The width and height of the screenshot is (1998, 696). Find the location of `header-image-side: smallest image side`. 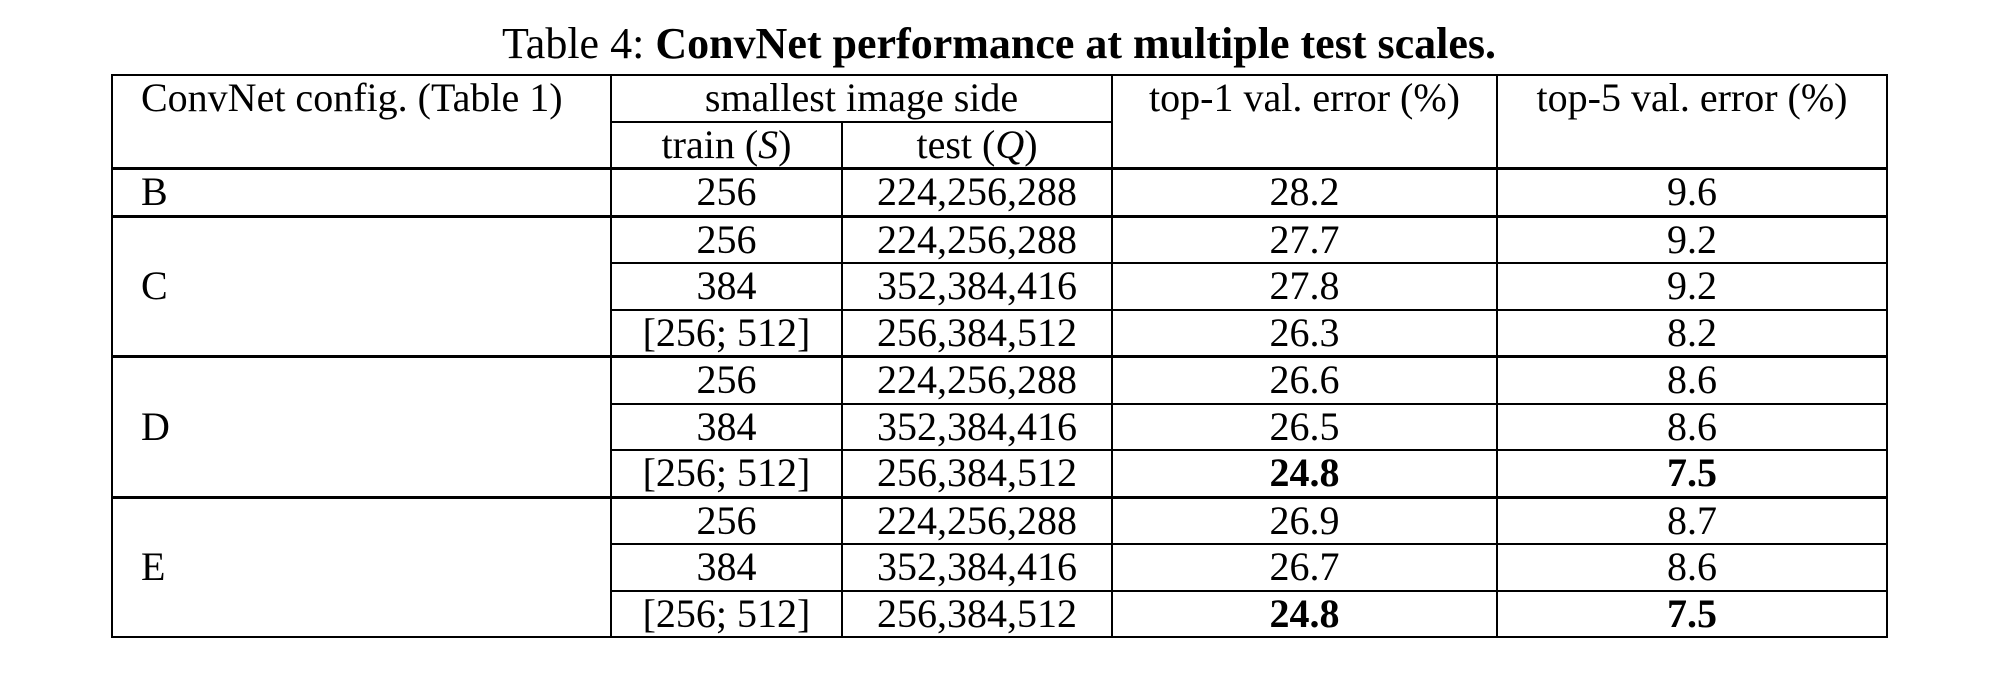

header-image-side: smallest image side is located at coordinates (861, 98).